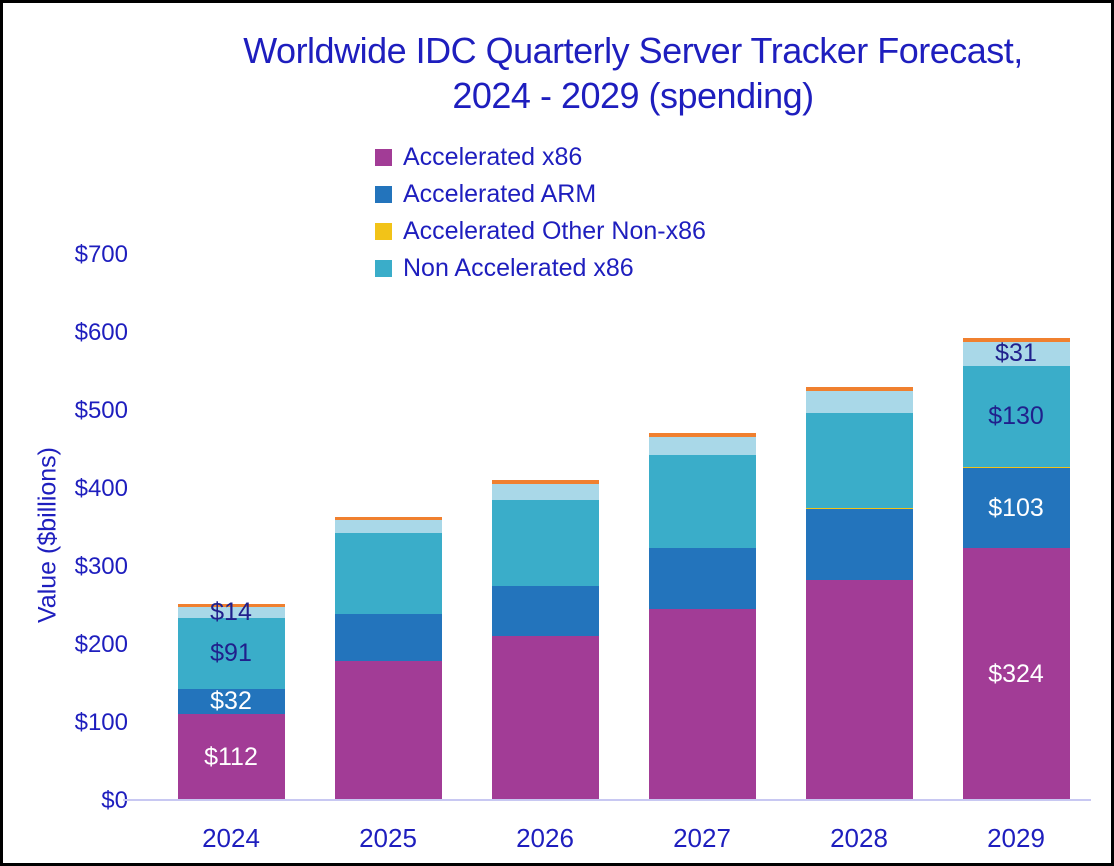  What do you see at coordinates (607, 800) in the screenshot?
I see `x-axis-line` at bounding box center [607, 800].